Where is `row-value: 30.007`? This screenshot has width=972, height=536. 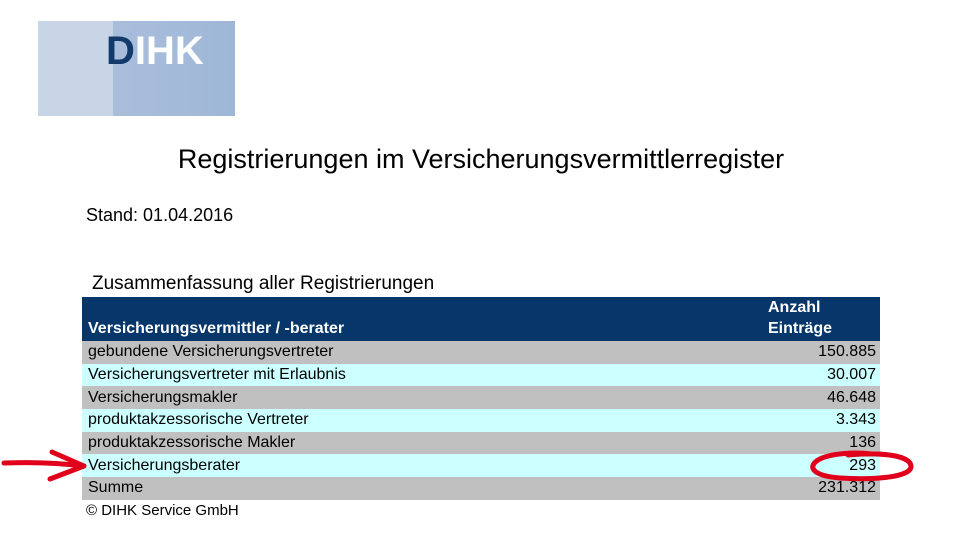
row-value: 30.007 is located at coordinates (821, 375).